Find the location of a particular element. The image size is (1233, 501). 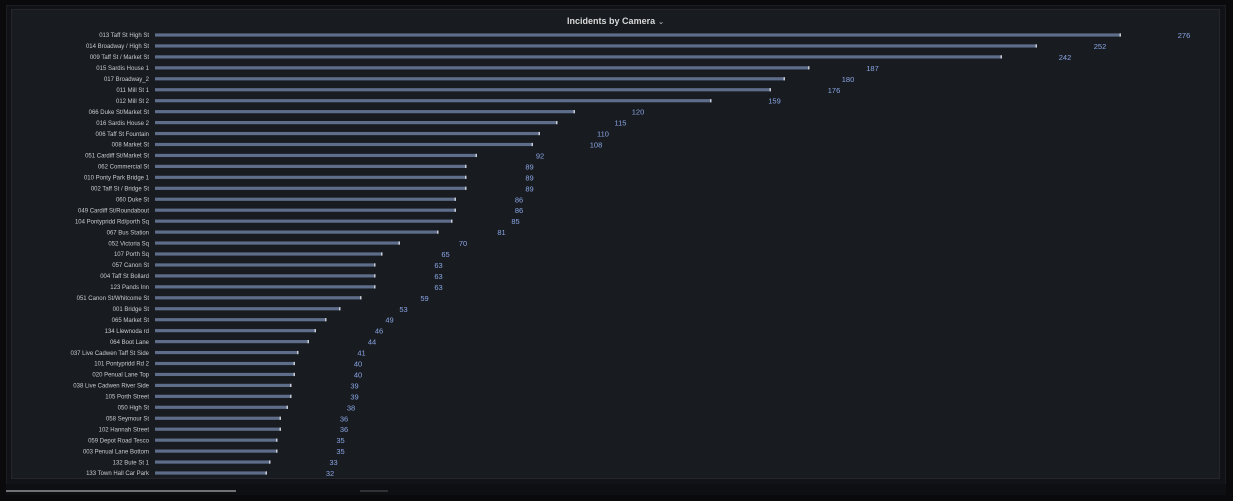

panel-header: Incidents by Camera ⌄ is located at coordinates (615, 23).